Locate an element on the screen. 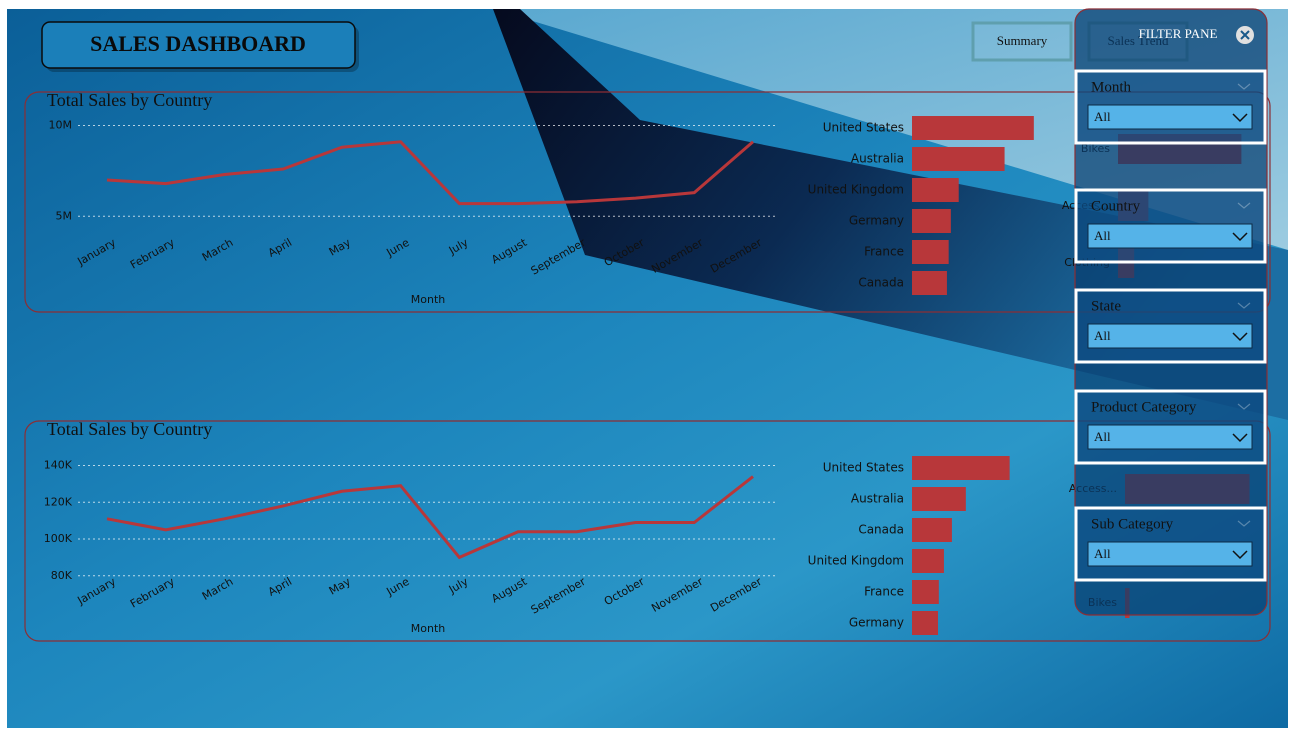 Image resolution: width=1301 pixels, height=742 pixels. title-box is located at coordinates (198, 45).